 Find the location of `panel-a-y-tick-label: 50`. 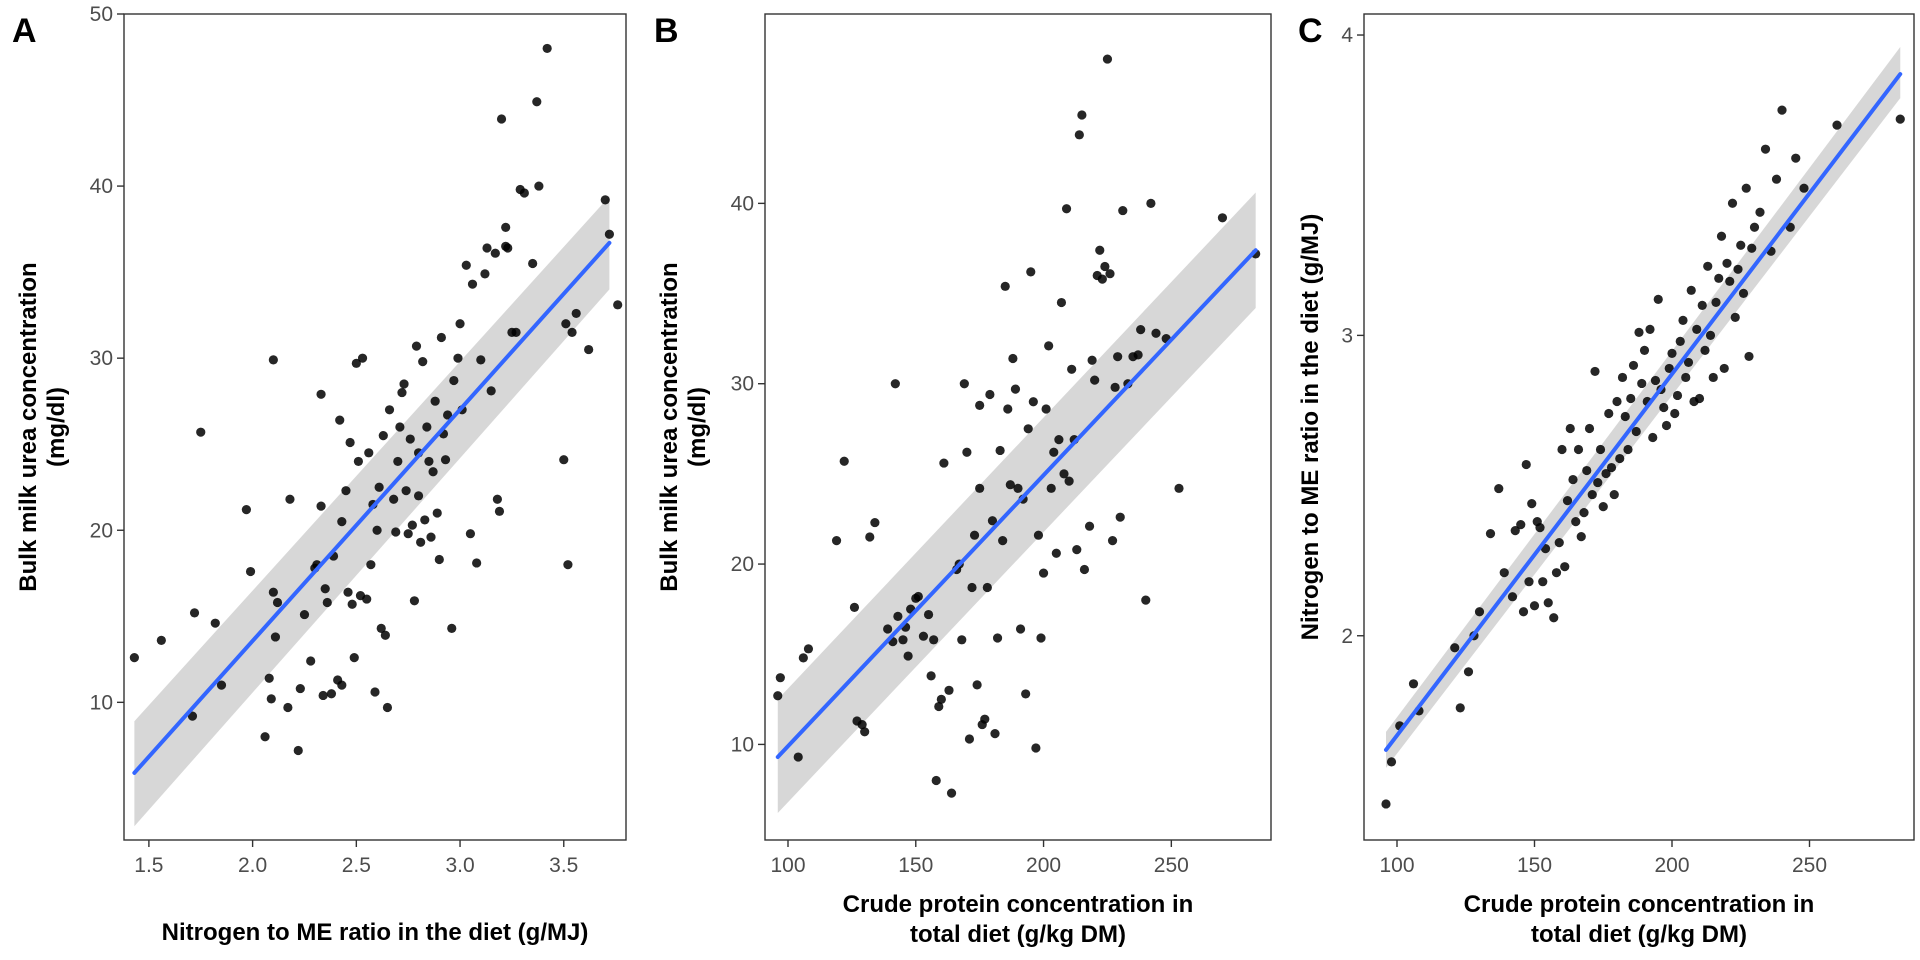

panel-a-y-tick-label: 50 is located at coordinates (101, 14).